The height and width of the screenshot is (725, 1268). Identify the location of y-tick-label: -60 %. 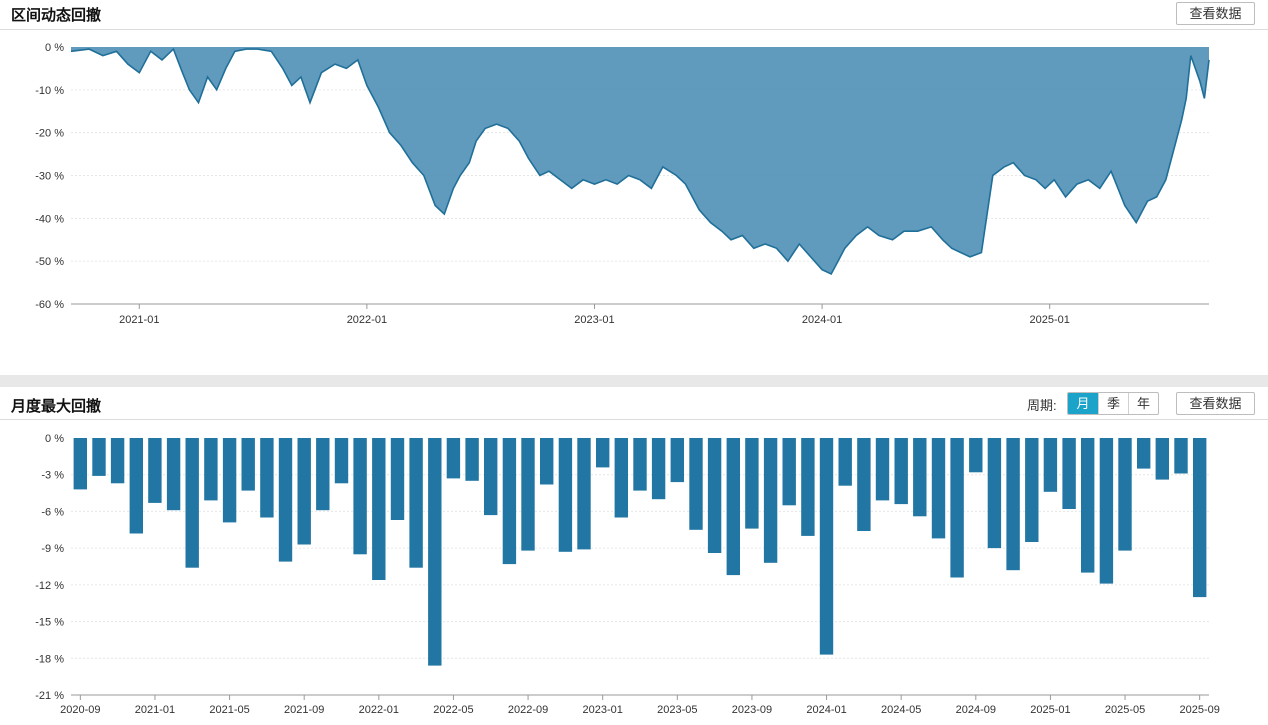
(49, 305).